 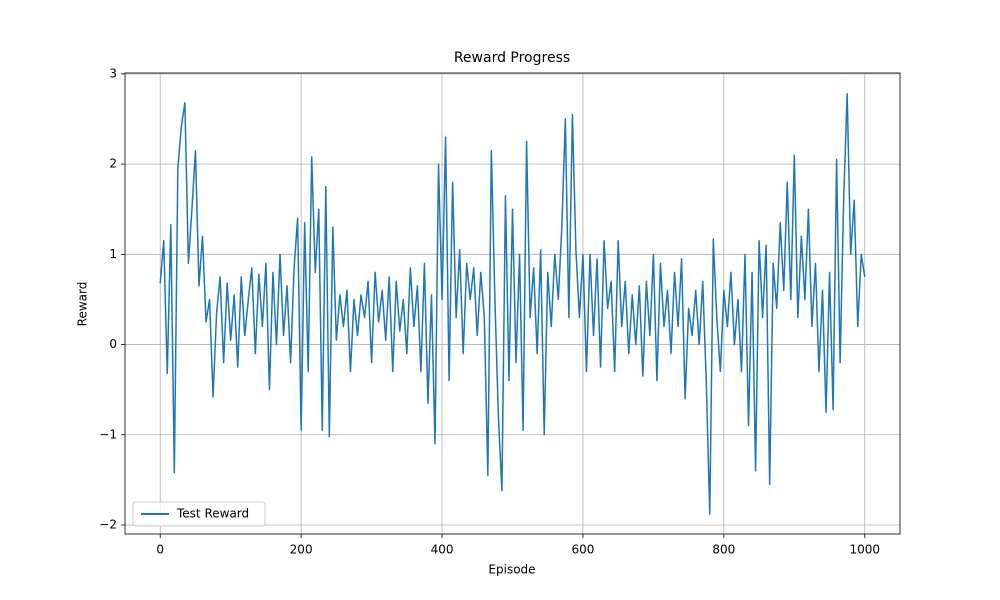 I want to click on y-axis-label: Reward, so click(x=83, y=304).